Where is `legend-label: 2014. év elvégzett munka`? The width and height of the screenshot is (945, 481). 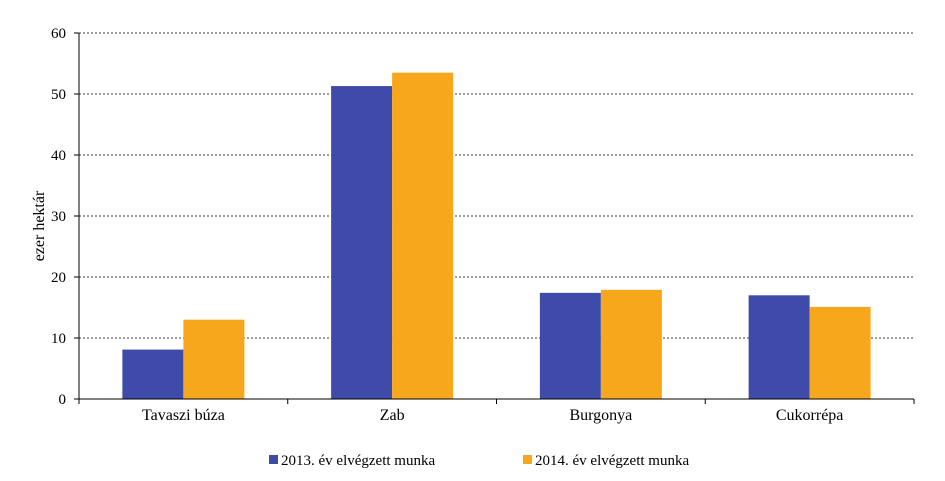 legend-label: 2014. év elvégzett munka is located at coordinates (612, 461).